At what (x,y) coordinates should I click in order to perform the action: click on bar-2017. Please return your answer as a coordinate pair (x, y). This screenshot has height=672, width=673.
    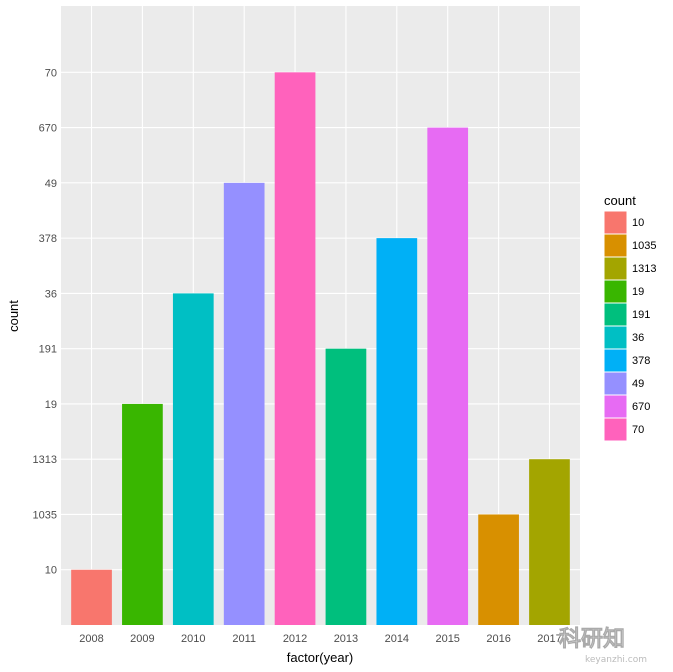
    Looking at the image, I should click on (549, 542).